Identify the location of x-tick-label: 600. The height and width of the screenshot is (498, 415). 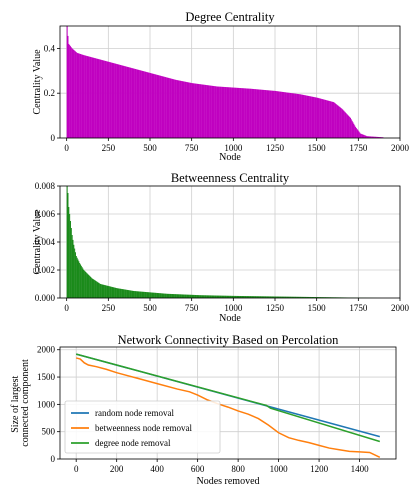
(198, 469).